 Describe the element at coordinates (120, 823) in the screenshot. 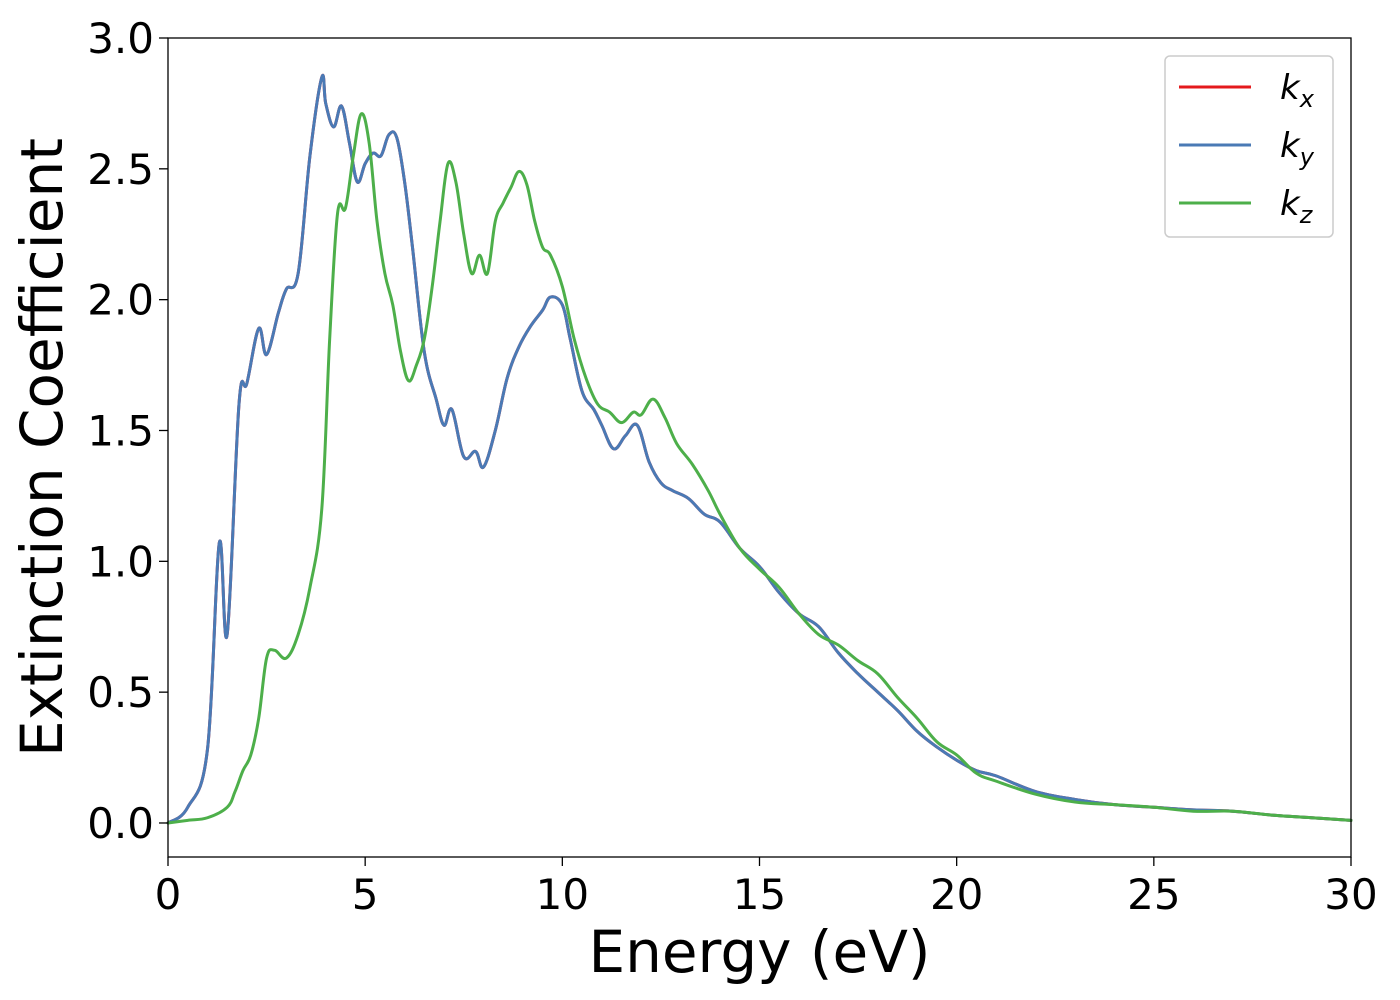

I see `y-tick-label: 0.0` at that location.